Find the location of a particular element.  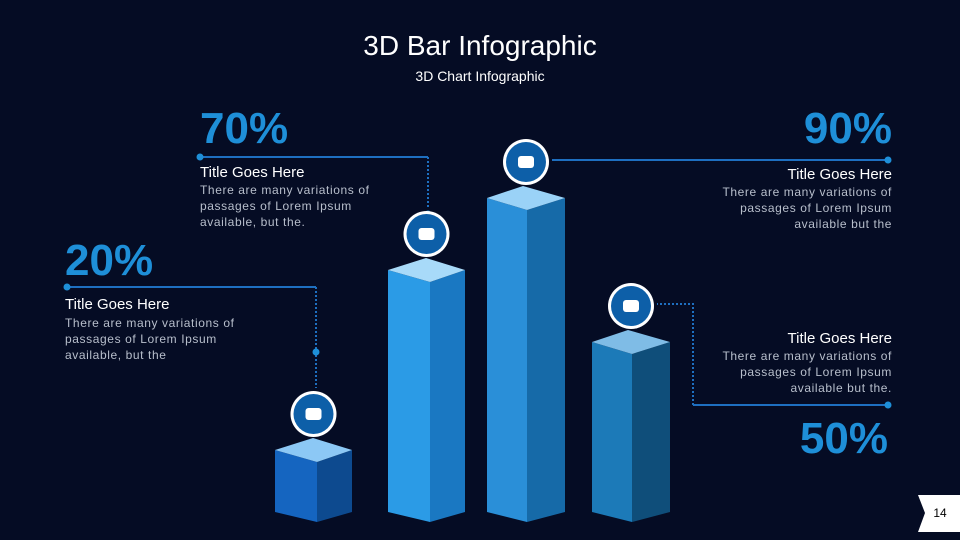

page-badge is located at coordinates (939, 513).